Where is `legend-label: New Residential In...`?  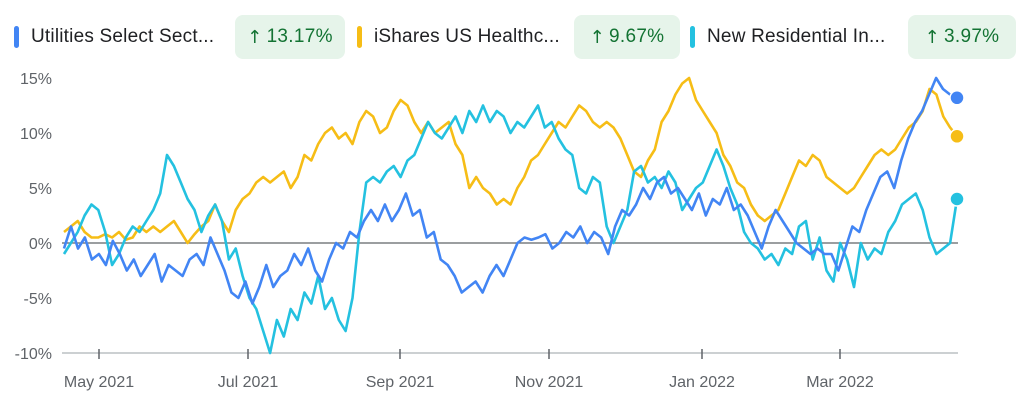
legend-label: New Residential In... is located at coordinates (796, 36).